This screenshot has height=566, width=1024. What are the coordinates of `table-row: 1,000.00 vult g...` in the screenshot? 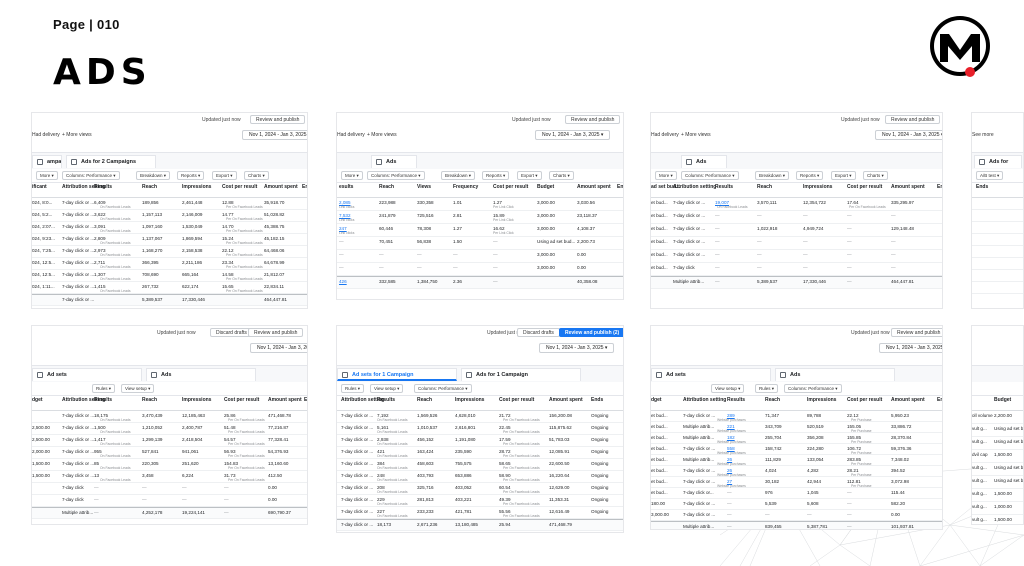 It's located at (997, 508).